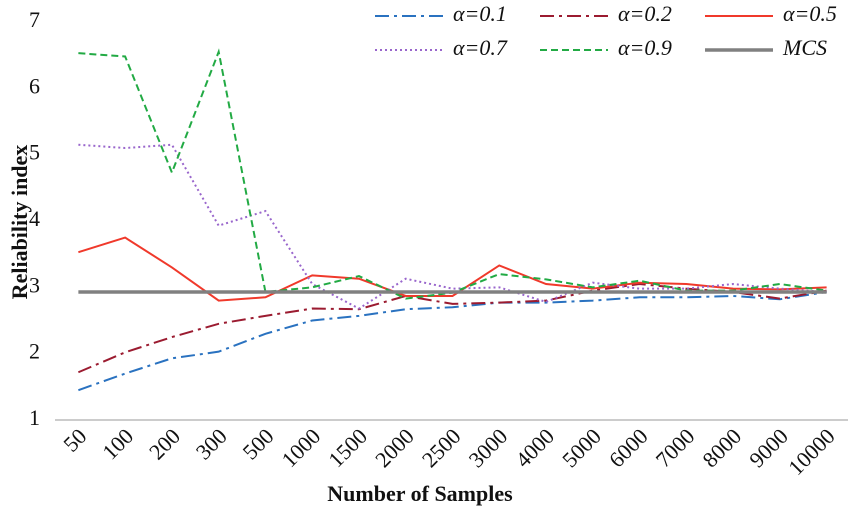 The image size is (850, 511). What do you see at coordinates (34, 284) in the screenshot?
I see `y-tick-label: 3` at bounding box center [34, 284].